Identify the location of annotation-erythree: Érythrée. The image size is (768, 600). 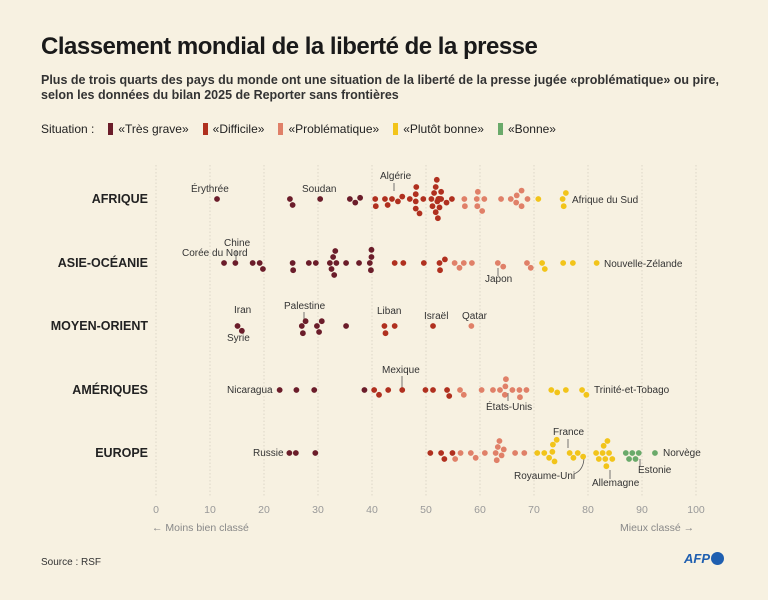
(210, 189).